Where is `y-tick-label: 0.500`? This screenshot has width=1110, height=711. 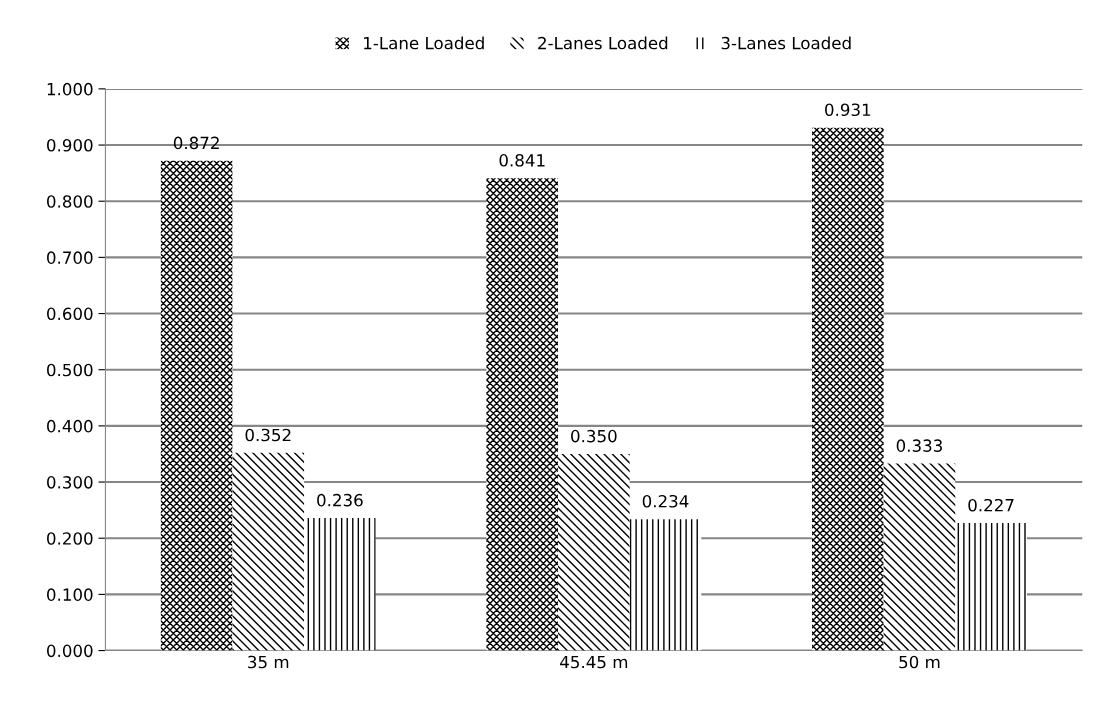
y-tick-label: 0.500 is located at coordinates (70, 370).